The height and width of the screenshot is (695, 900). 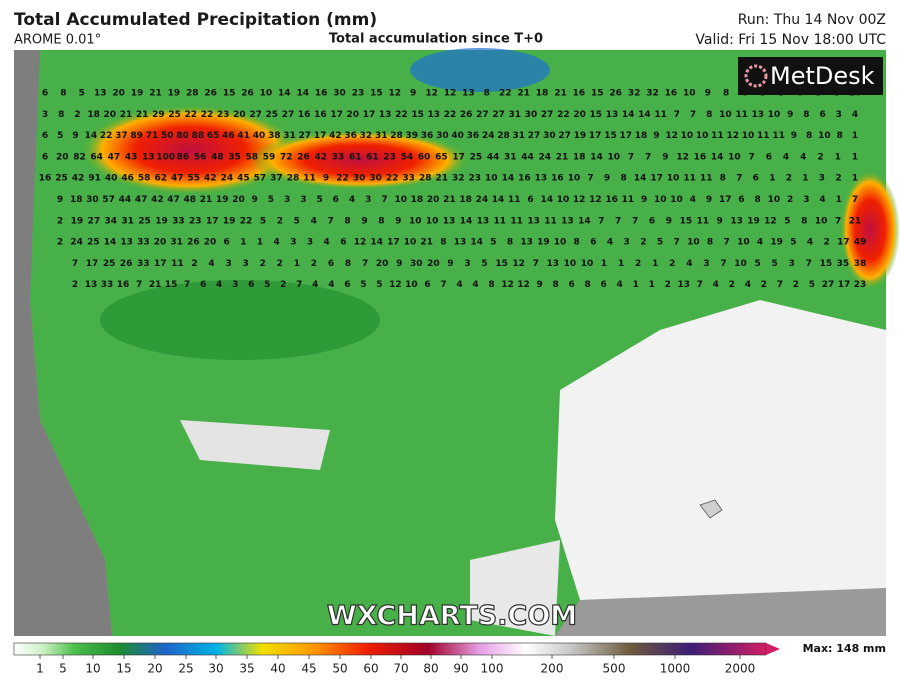 What do you see at coordinates (355, 157) in the screenshot?
I see `grid-value: 61` at bounding box center [355, 157].